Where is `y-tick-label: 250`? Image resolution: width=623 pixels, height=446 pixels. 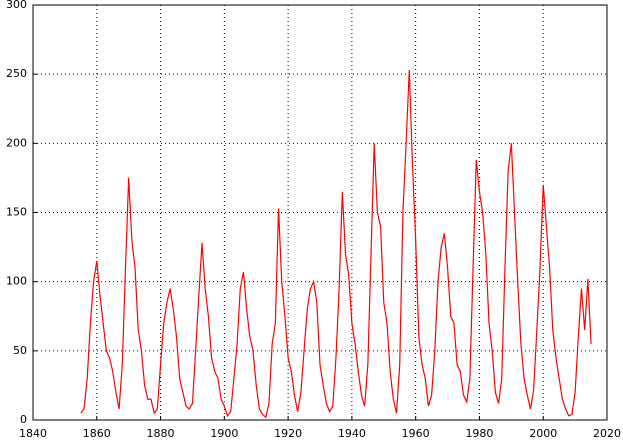 y-tick-label: 250 is located at coordinates (16, 73).